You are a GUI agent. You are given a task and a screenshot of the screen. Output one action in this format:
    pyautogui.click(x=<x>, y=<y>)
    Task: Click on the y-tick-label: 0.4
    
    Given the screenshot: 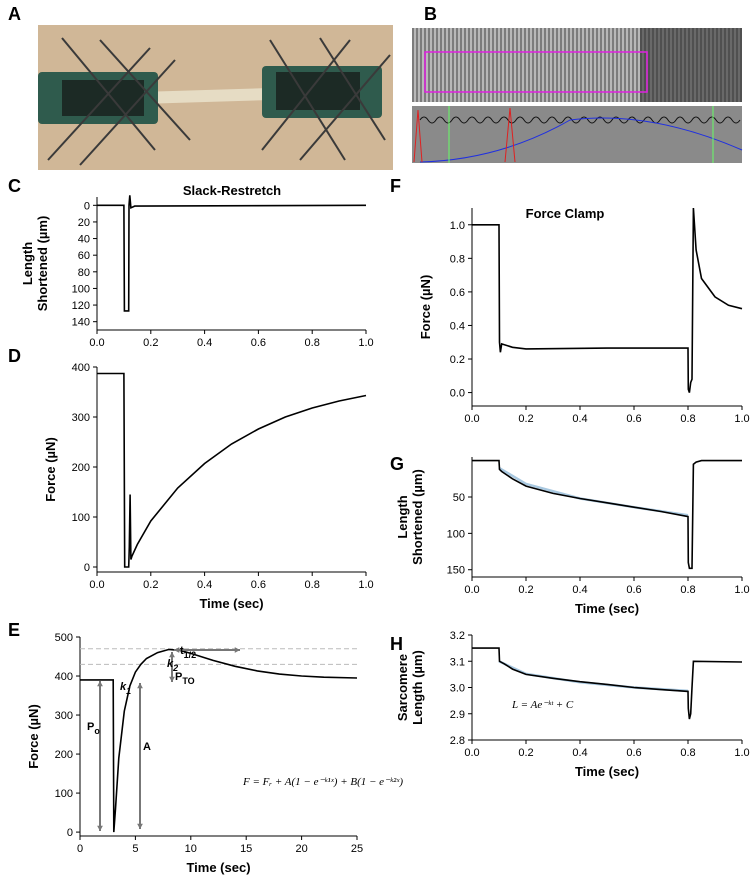 What is the action you would take?
    pyautogui.click(x=457, y=326)
    